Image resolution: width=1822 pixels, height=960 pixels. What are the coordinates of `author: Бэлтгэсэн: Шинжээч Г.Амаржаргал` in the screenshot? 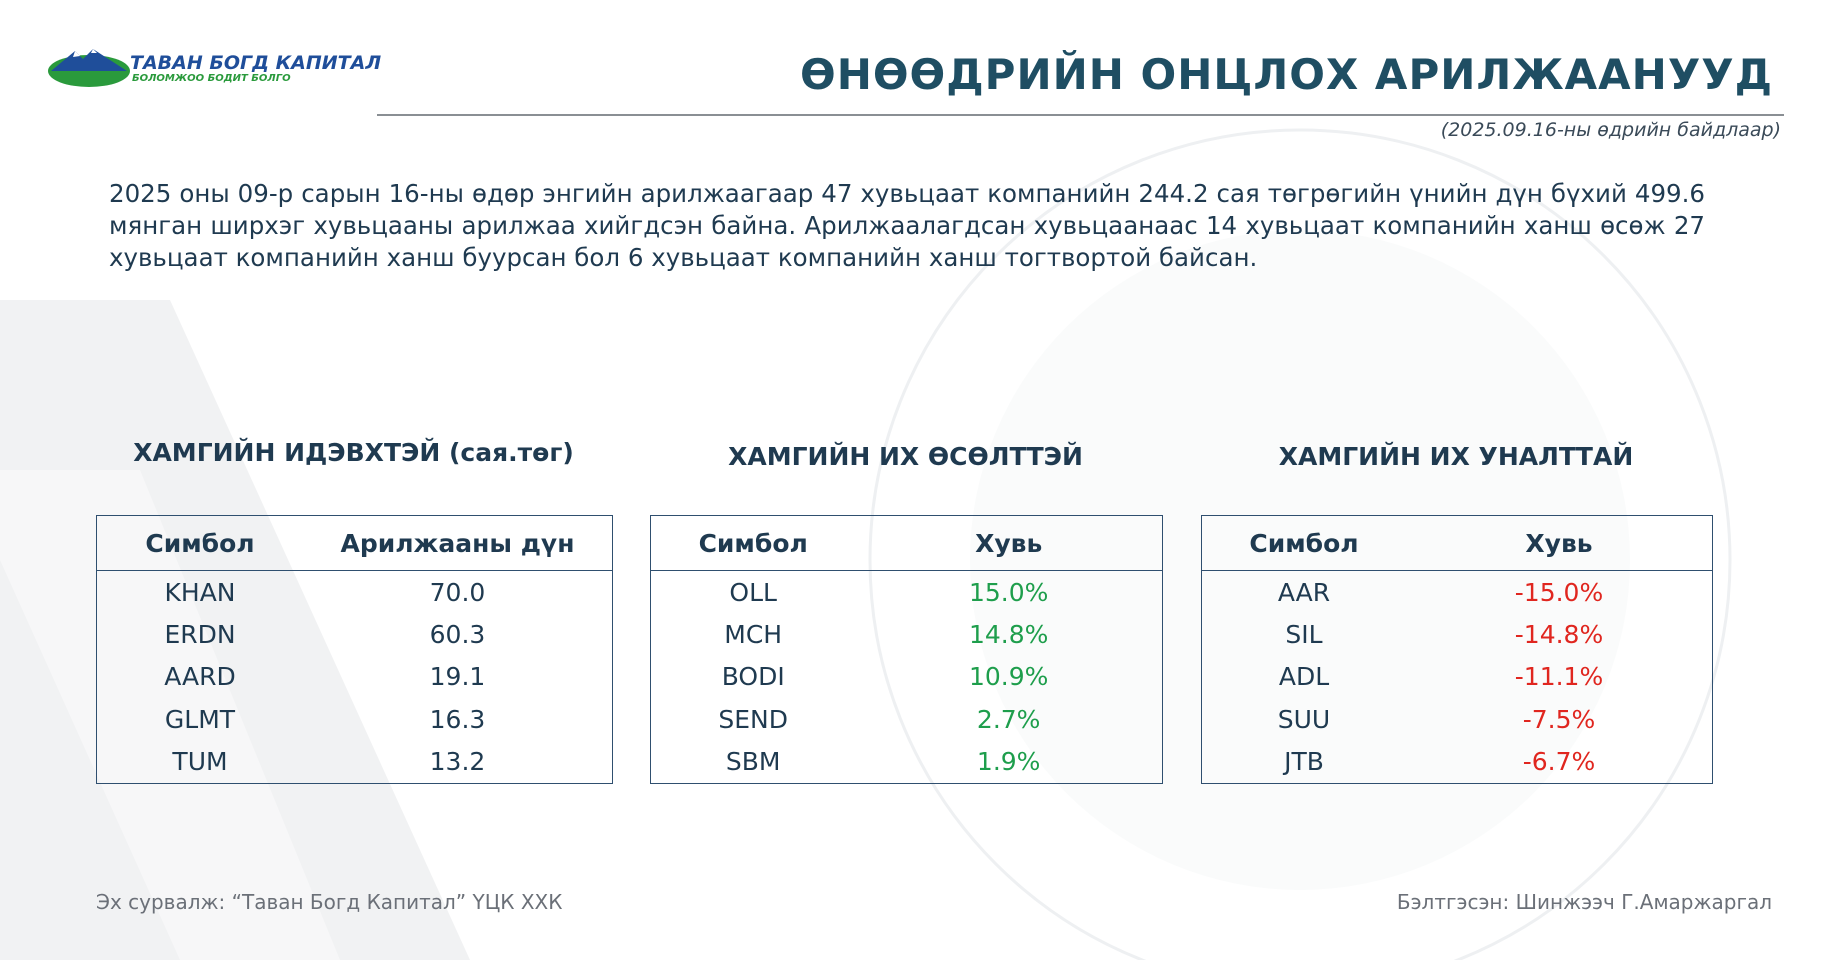 It's located at (1584, 902).